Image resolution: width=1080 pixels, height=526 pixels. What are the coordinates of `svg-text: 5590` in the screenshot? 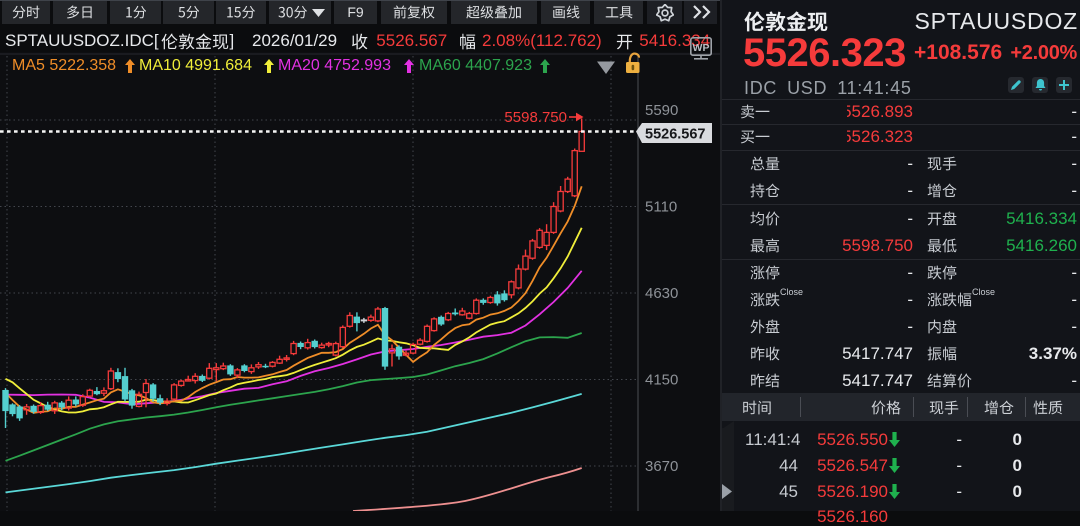 It's located at (661, 110).